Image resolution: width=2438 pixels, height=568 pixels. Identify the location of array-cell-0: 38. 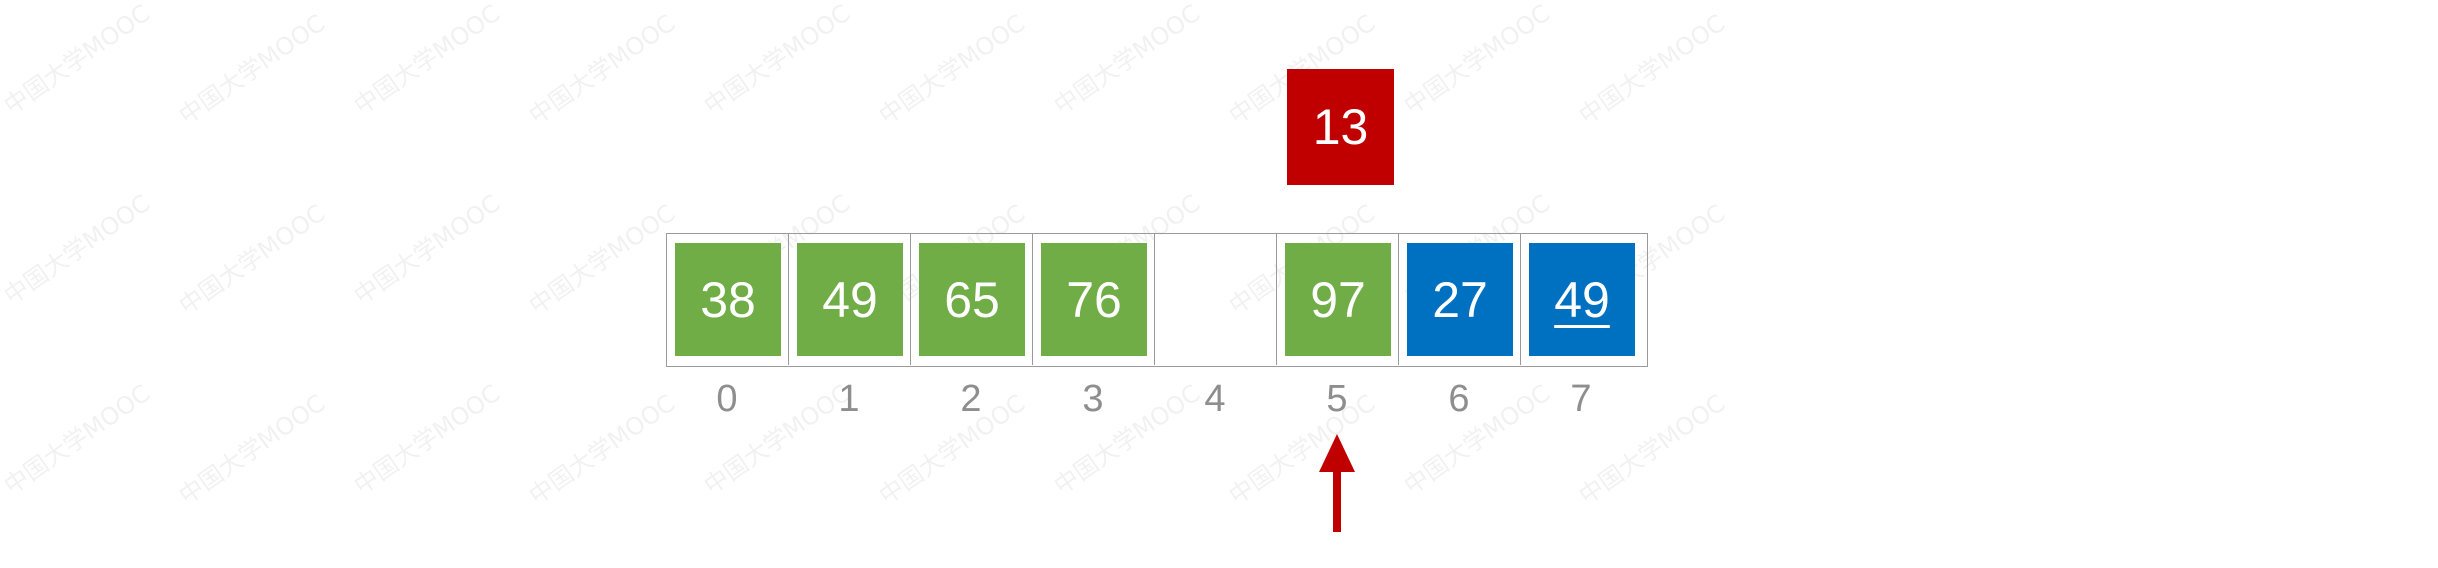
(728, 299).